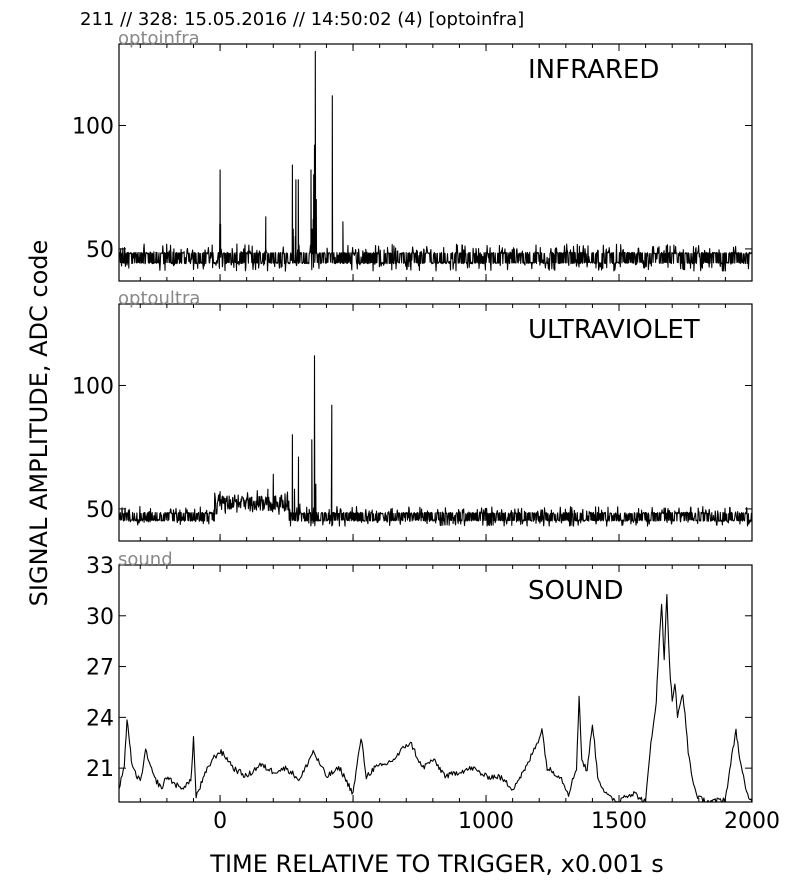  I want to click on panel-title: INFRARED, so click(593, 70).